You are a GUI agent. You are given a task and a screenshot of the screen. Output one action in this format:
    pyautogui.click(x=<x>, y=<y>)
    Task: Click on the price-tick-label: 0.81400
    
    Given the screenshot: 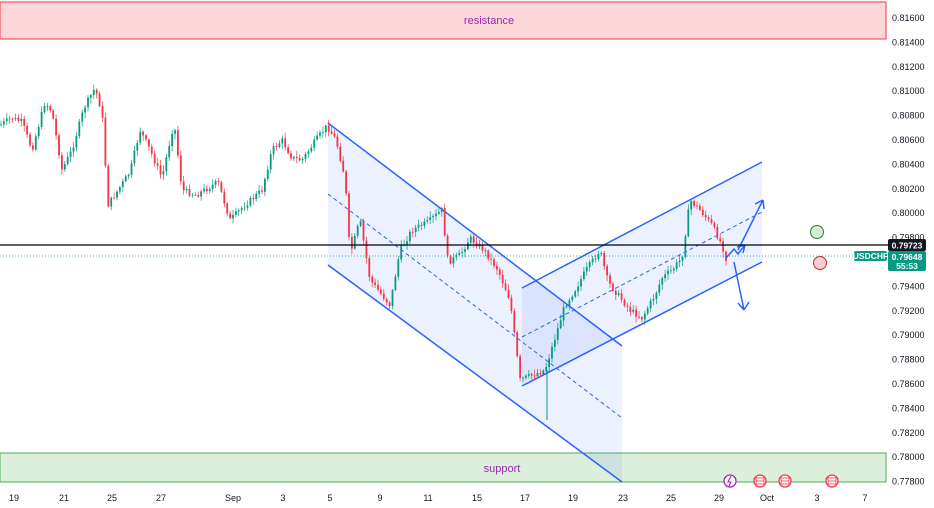 What is the action you would take?
    pyautogui.click(x=908, y=42)
    